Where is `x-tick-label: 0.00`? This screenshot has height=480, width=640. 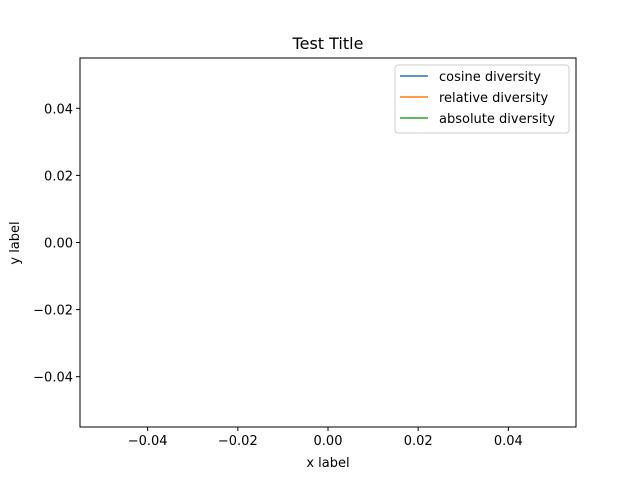
x-tick-label: 0.00 is located at coordinates (328, 441).